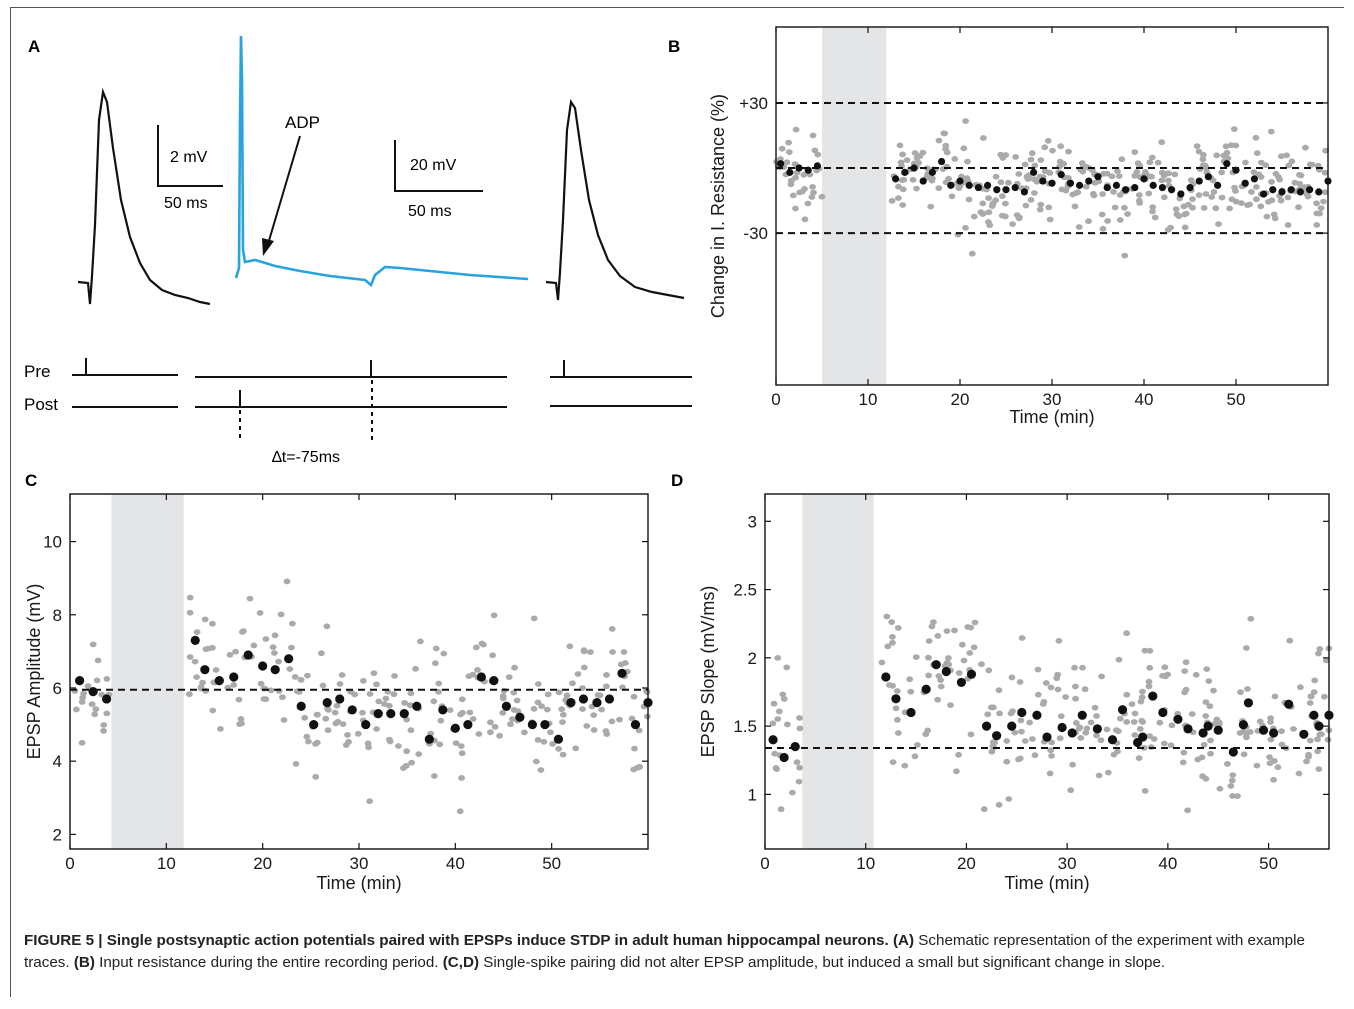  What do you see at coordinates (57, 615) in the screenshot?
I see `y-tick-label: 8` at bounding box center [57, 615].